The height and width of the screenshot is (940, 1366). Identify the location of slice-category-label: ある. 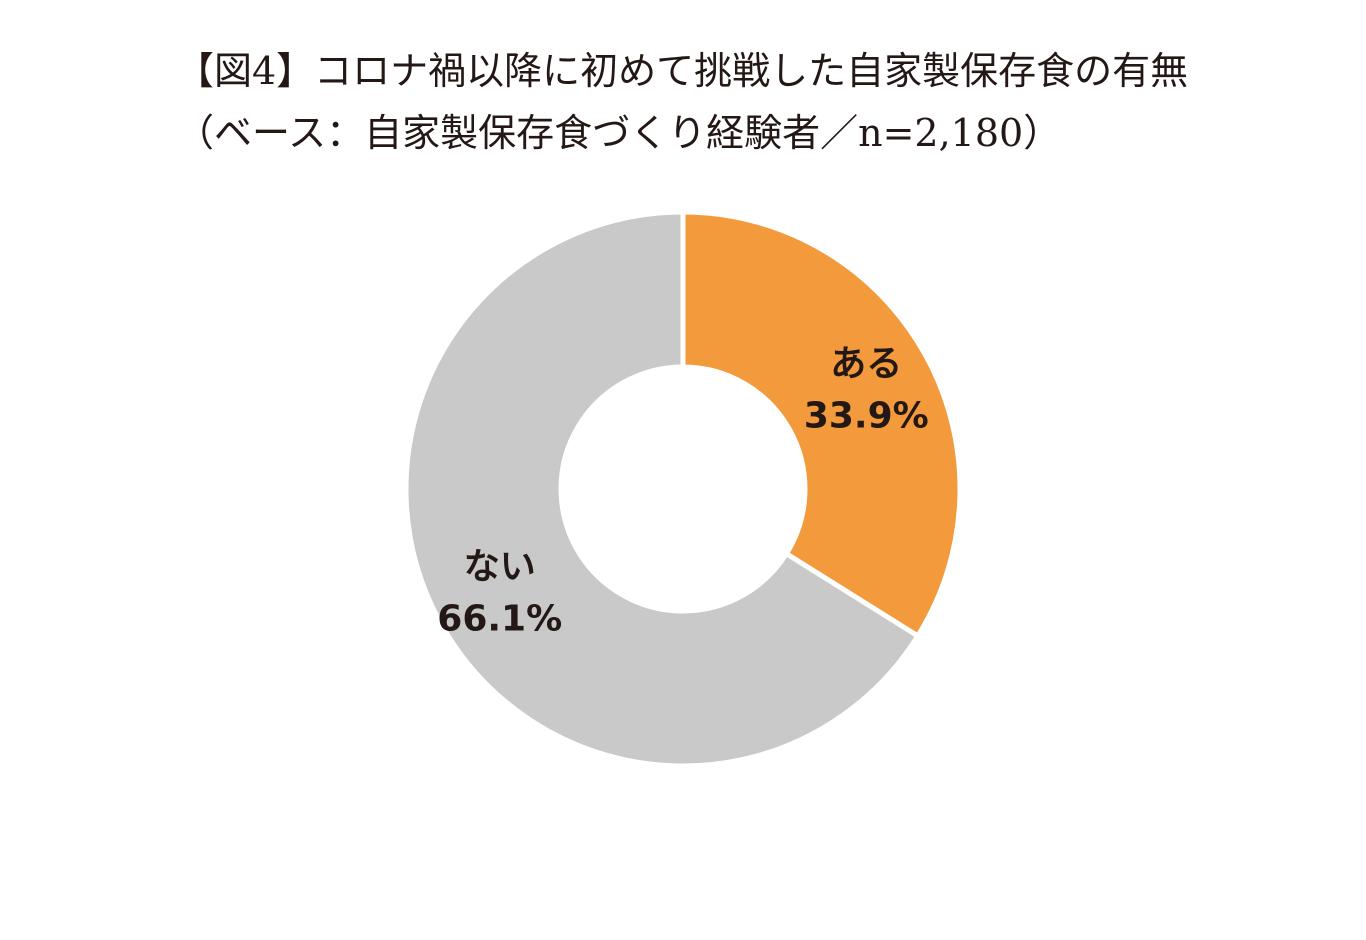
(866, 363).